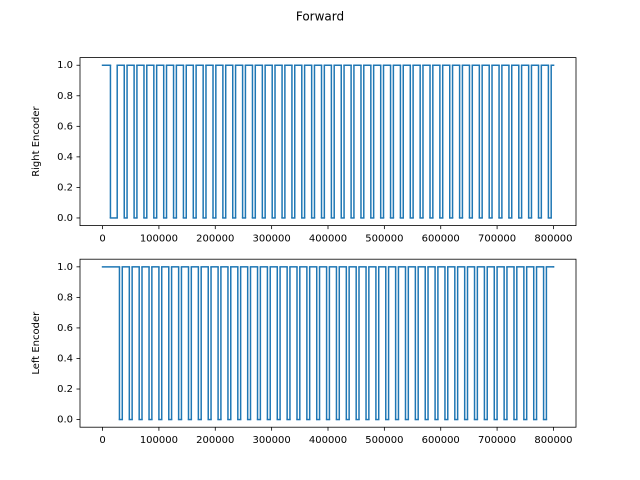 This screenshot has width=640, height=480. Describe the element at coordinates (36, 343) in the screenshot. I see `y-axis-label: Left Encoder` at that location.